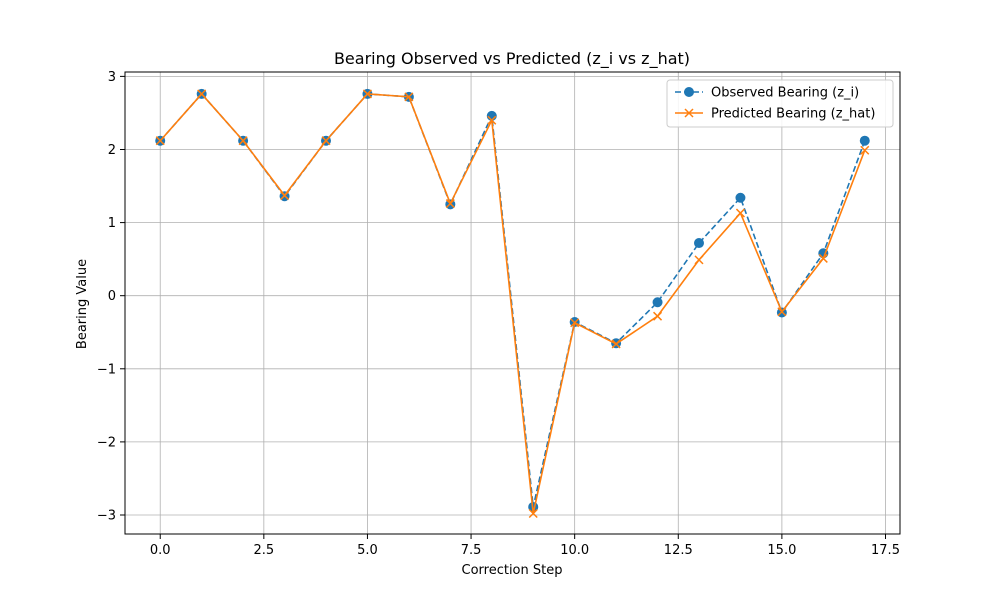  I want to click on x-tick-label: 17.5, so click(885, 550).